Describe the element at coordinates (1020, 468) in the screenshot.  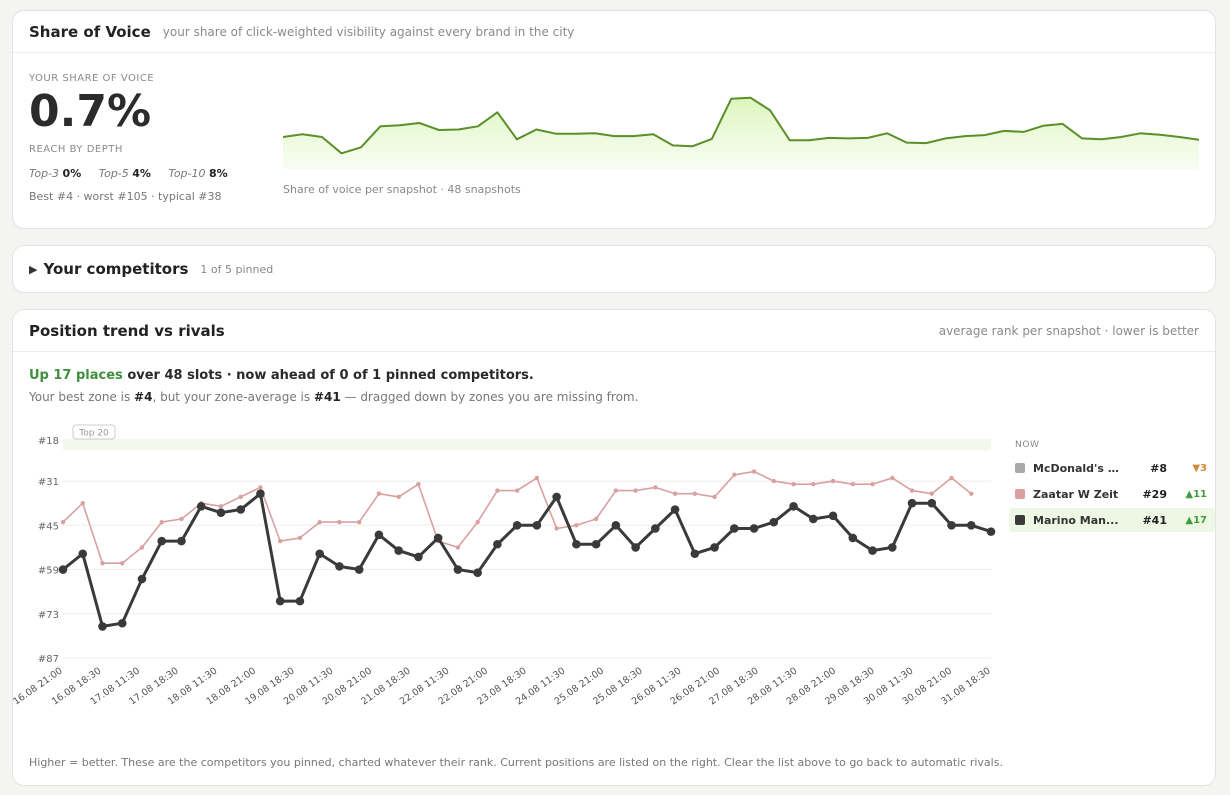
I see `legend-swatch` at that location.